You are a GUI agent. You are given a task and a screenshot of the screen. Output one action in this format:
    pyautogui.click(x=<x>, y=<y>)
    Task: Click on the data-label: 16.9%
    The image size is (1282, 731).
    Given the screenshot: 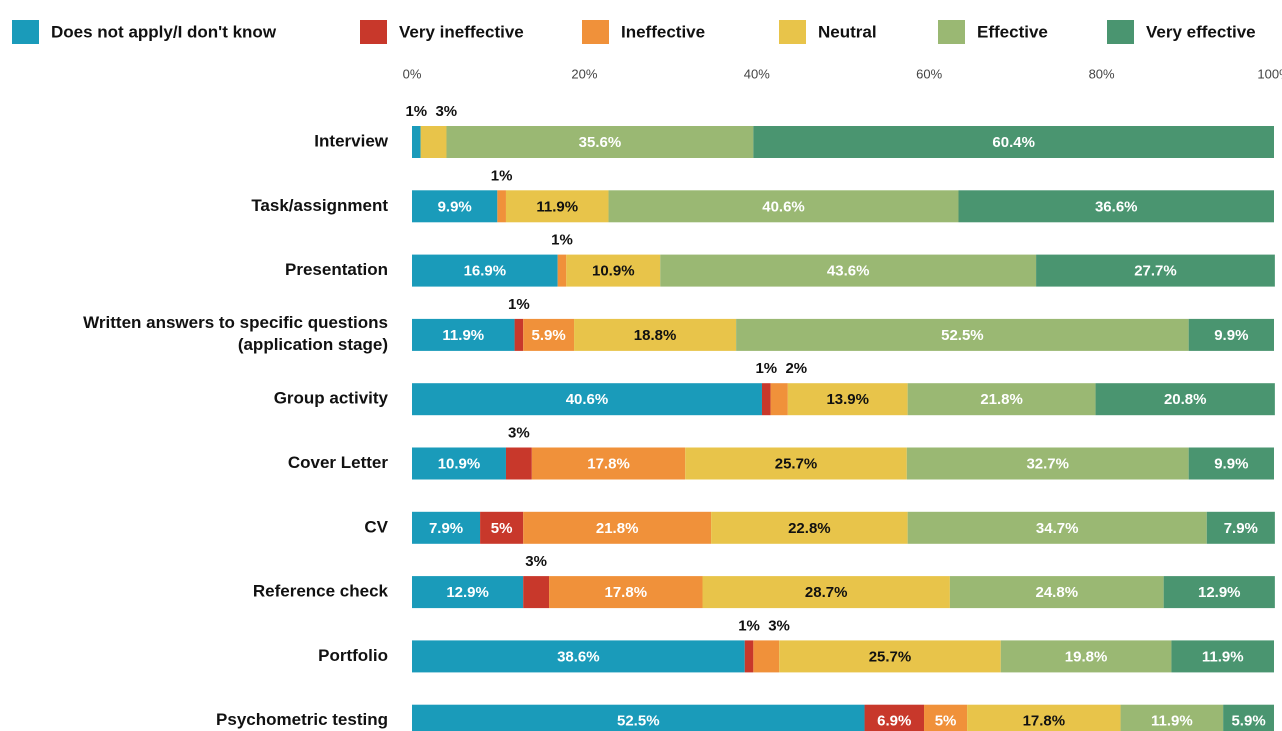 What is the action you would take?
    pyautogui.click(x=485, y=271)
    